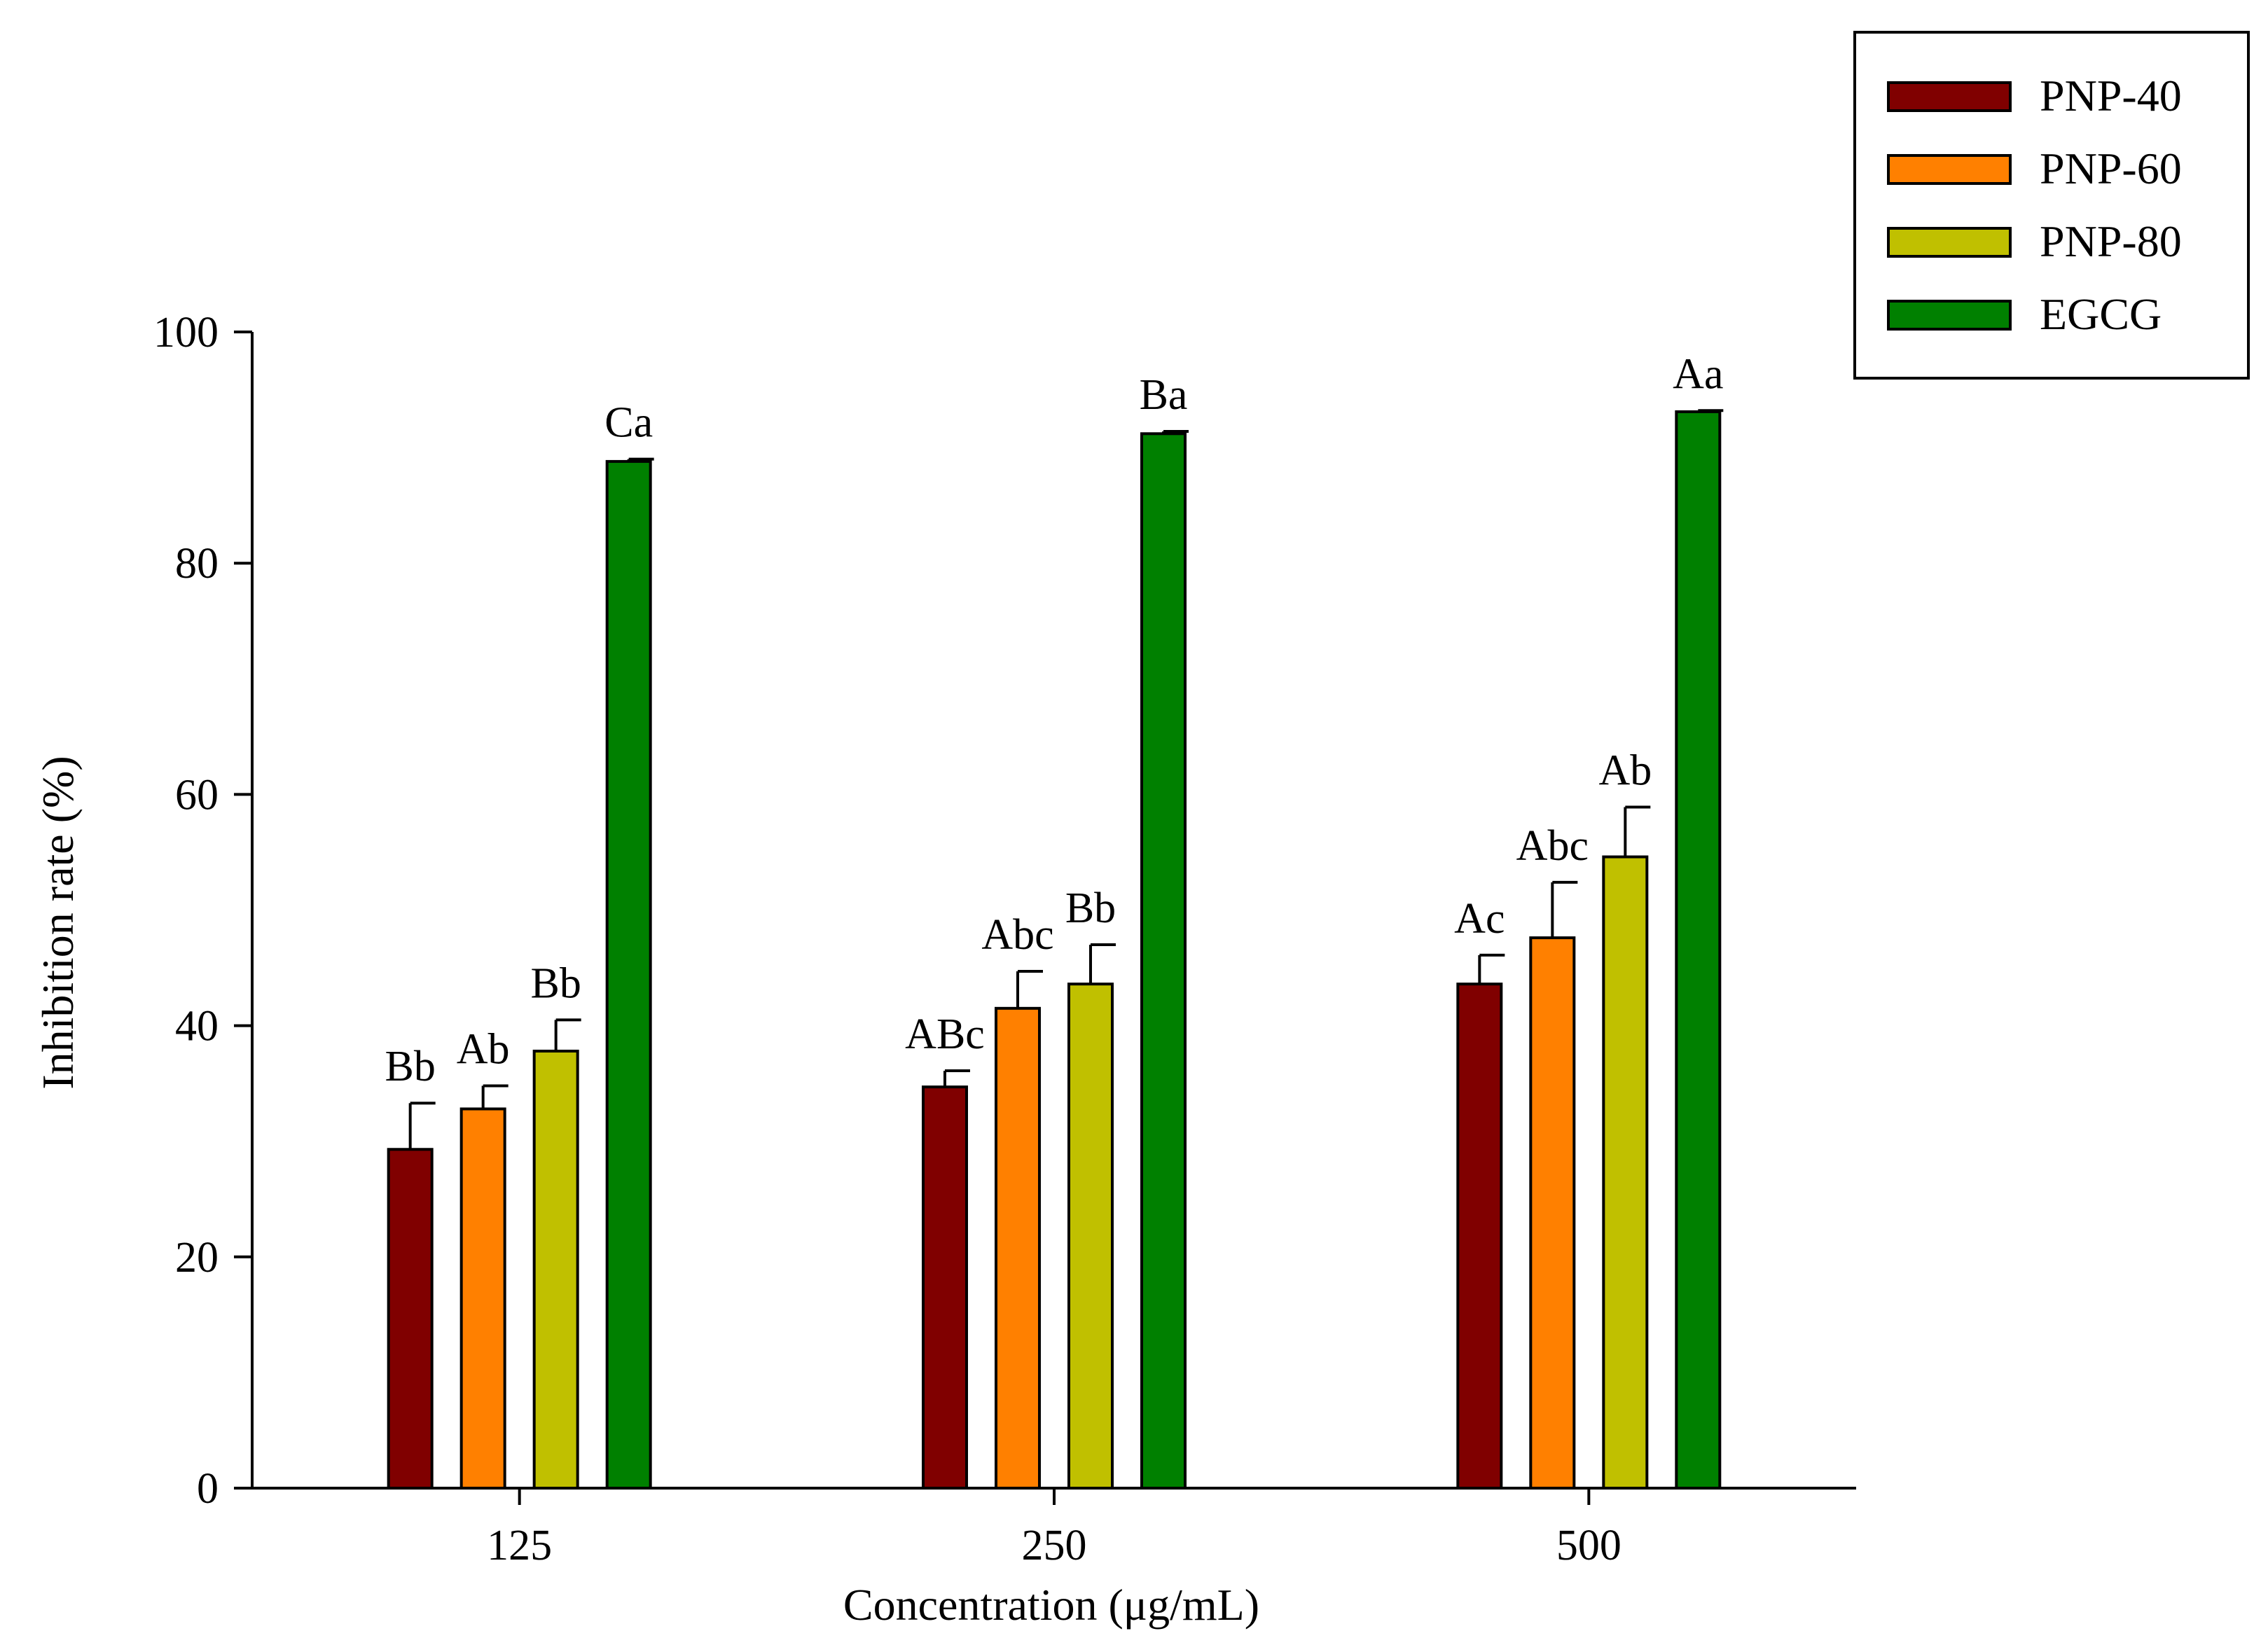 The width and height of the screenshot is (2268, 1645). Describe the element at coordinates (197, 564) in the screenshot. I see `y-tick-label: 80` at that location.